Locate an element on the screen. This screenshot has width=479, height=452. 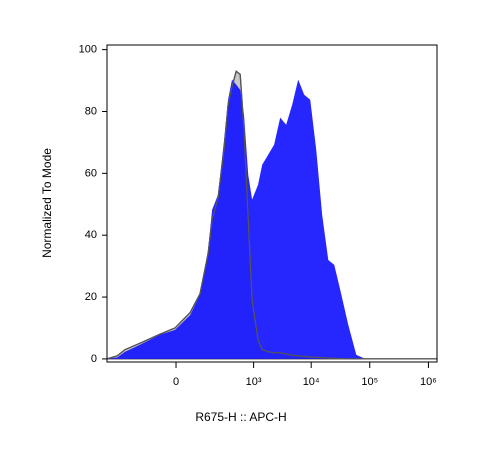
x-tick-label: 10⁵ is located at coordinates (369, 382).